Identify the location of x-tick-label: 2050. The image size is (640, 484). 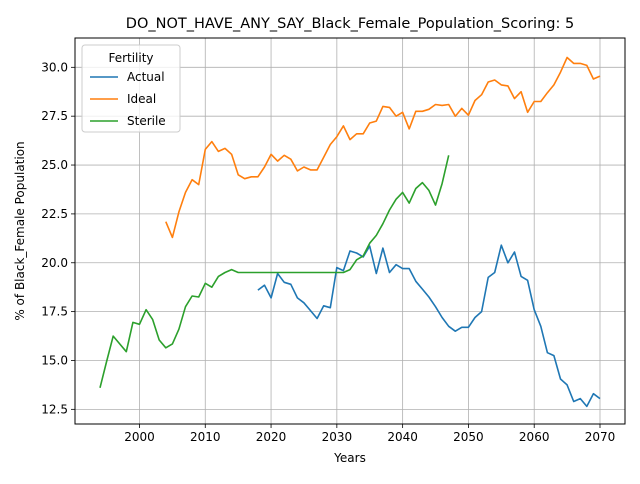
(468, 437).